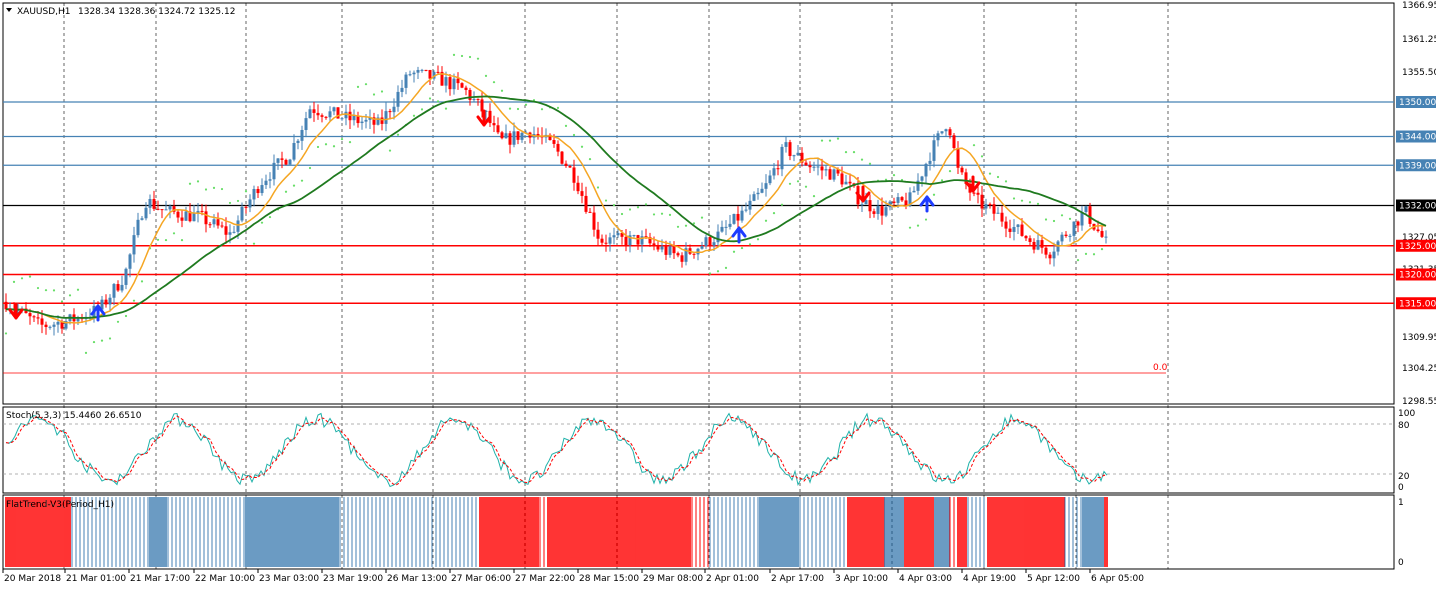 The image size is (1436, 590). What do you see at coordinates (545, 579) in the screenshot?
I see `time-label: 27 Mar 22:00` at bounding box center [545, 579].